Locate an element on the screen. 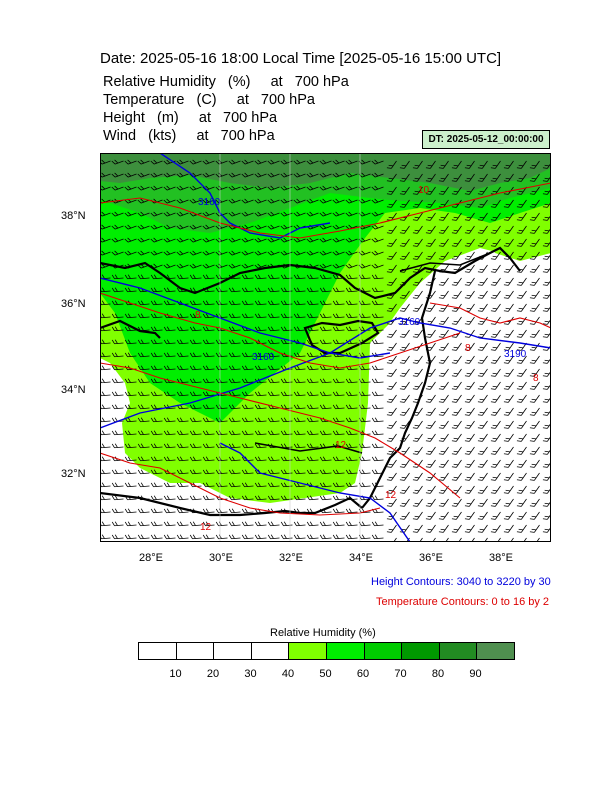 The height and width of the screenshot is (792, 612). graticule is located at coordinates (290, 347).